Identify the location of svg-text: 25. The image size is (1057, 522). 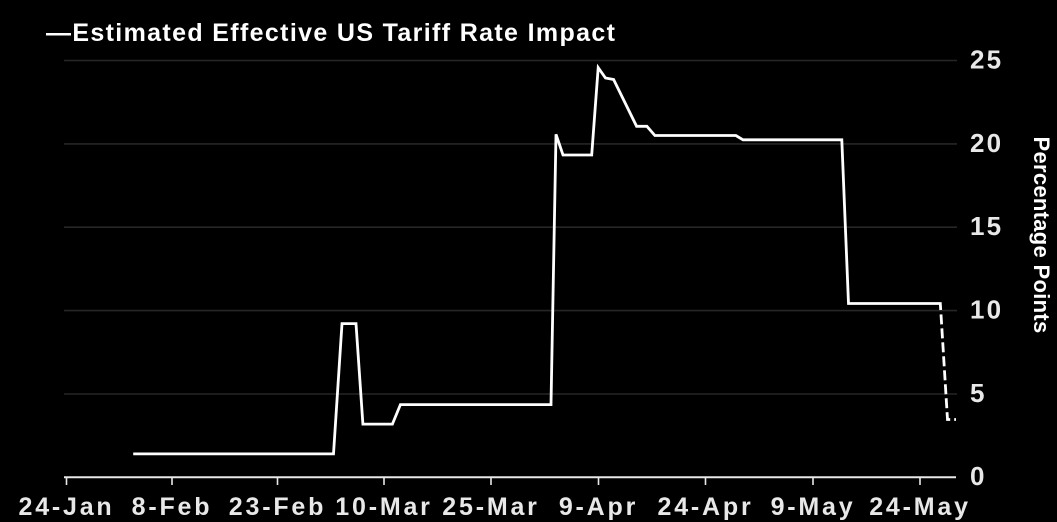
(986, 60).